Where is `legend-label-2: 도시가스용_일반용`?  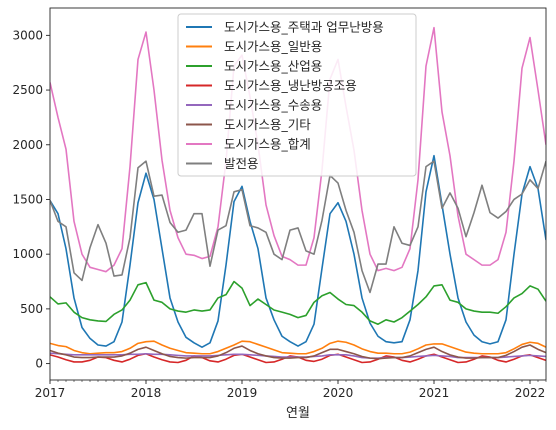 legend-label-2: 도시가스용_일반용 is located at coordinates (273, 46).